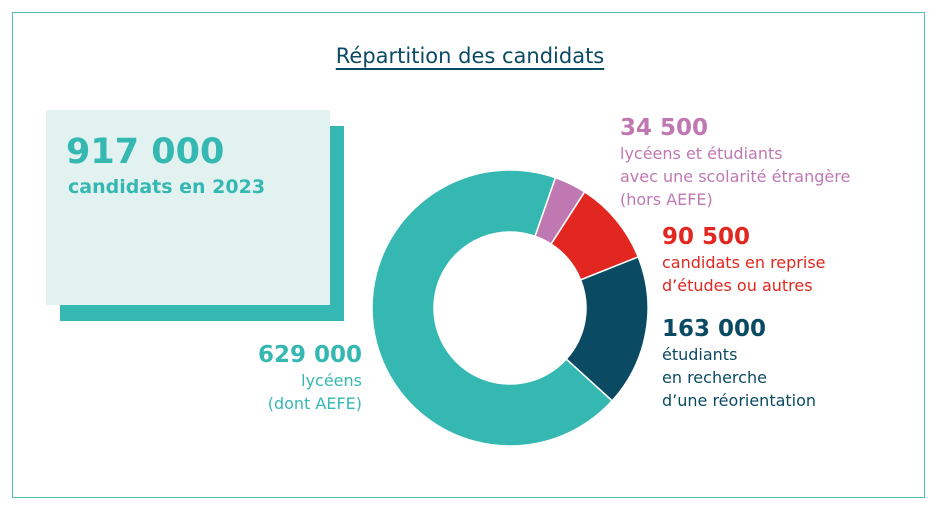 The width and height of the screenshot is (940, 514). I want to click on label-lyceens-line-1: lycéens, so click(331, 380).